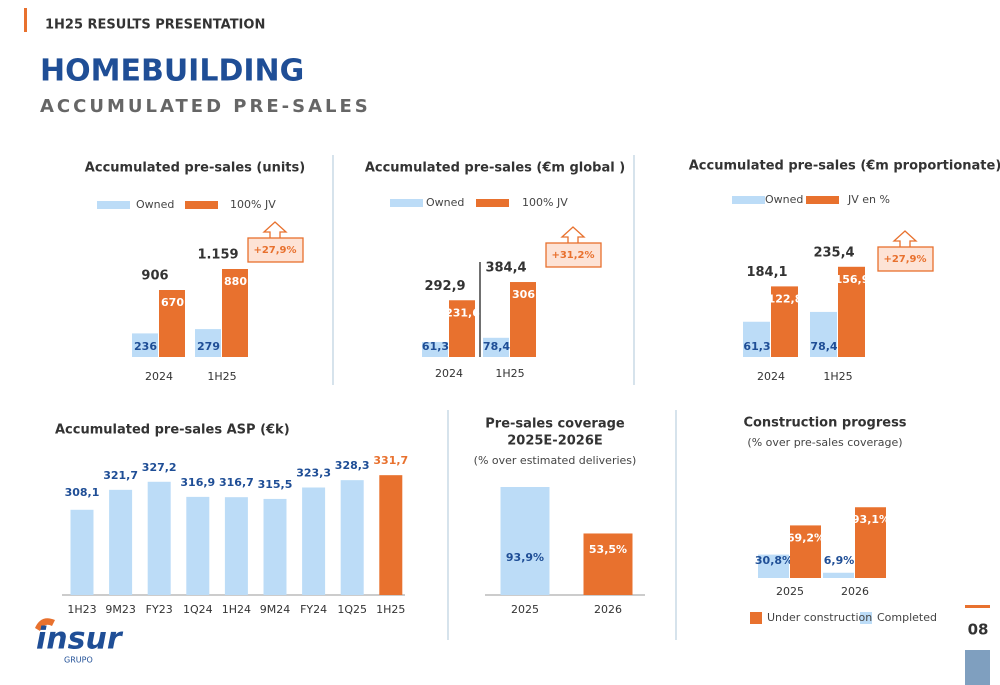 This screenshot has height=685, width=1000. Describe the element at coordinates (977, 667) in the screenshot. I see `page-block` at that location.